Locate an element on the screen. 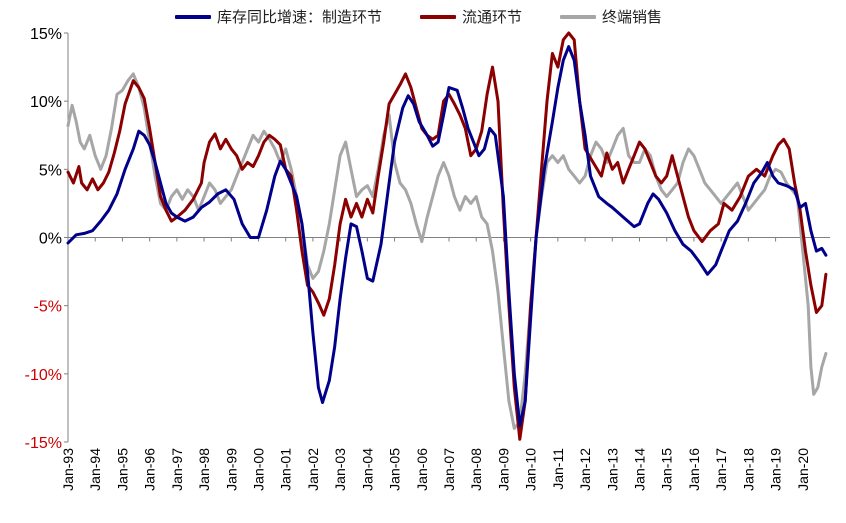 The height and width of the screenshot is (523, 846). x-tick-label: Jan-12 is located at coordinates (585, 469).